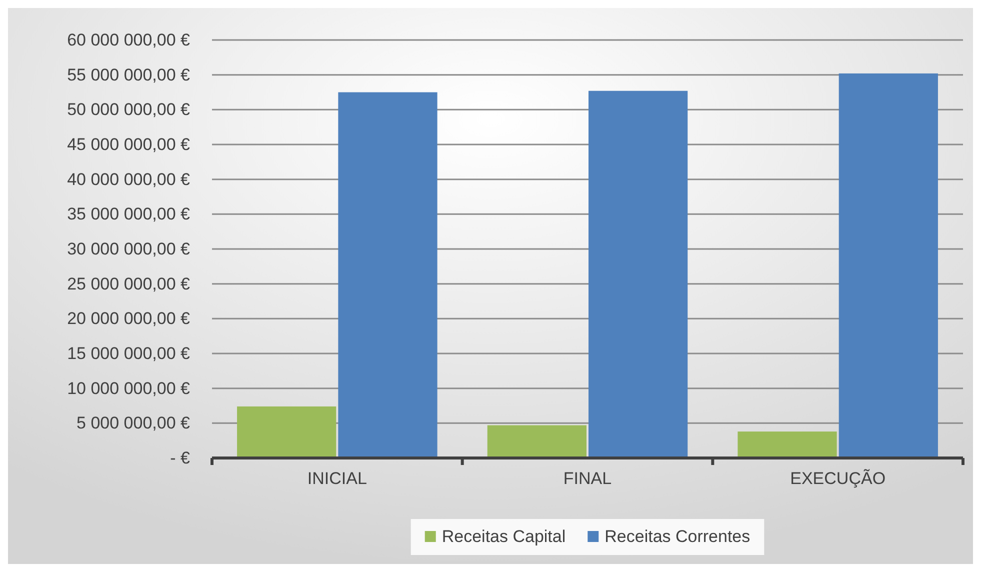  What do you see at coordinates (129, 40) in the screenshot?
I see `y-tick-label: 60 000 000,00 €` at bounding box center [129, 40].